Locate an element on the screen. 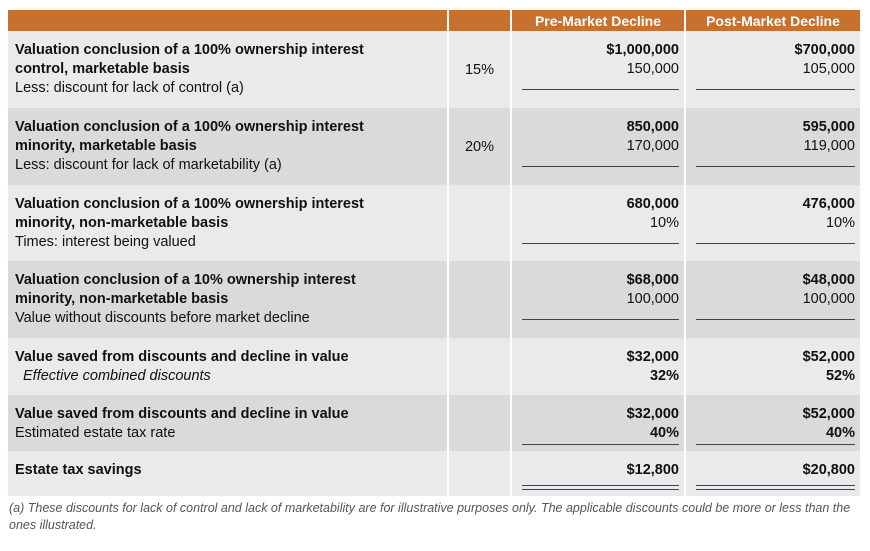 This screenshot has height=551, width=870. pre-subvalue: 170,000 is located at coordinates (652, 146).